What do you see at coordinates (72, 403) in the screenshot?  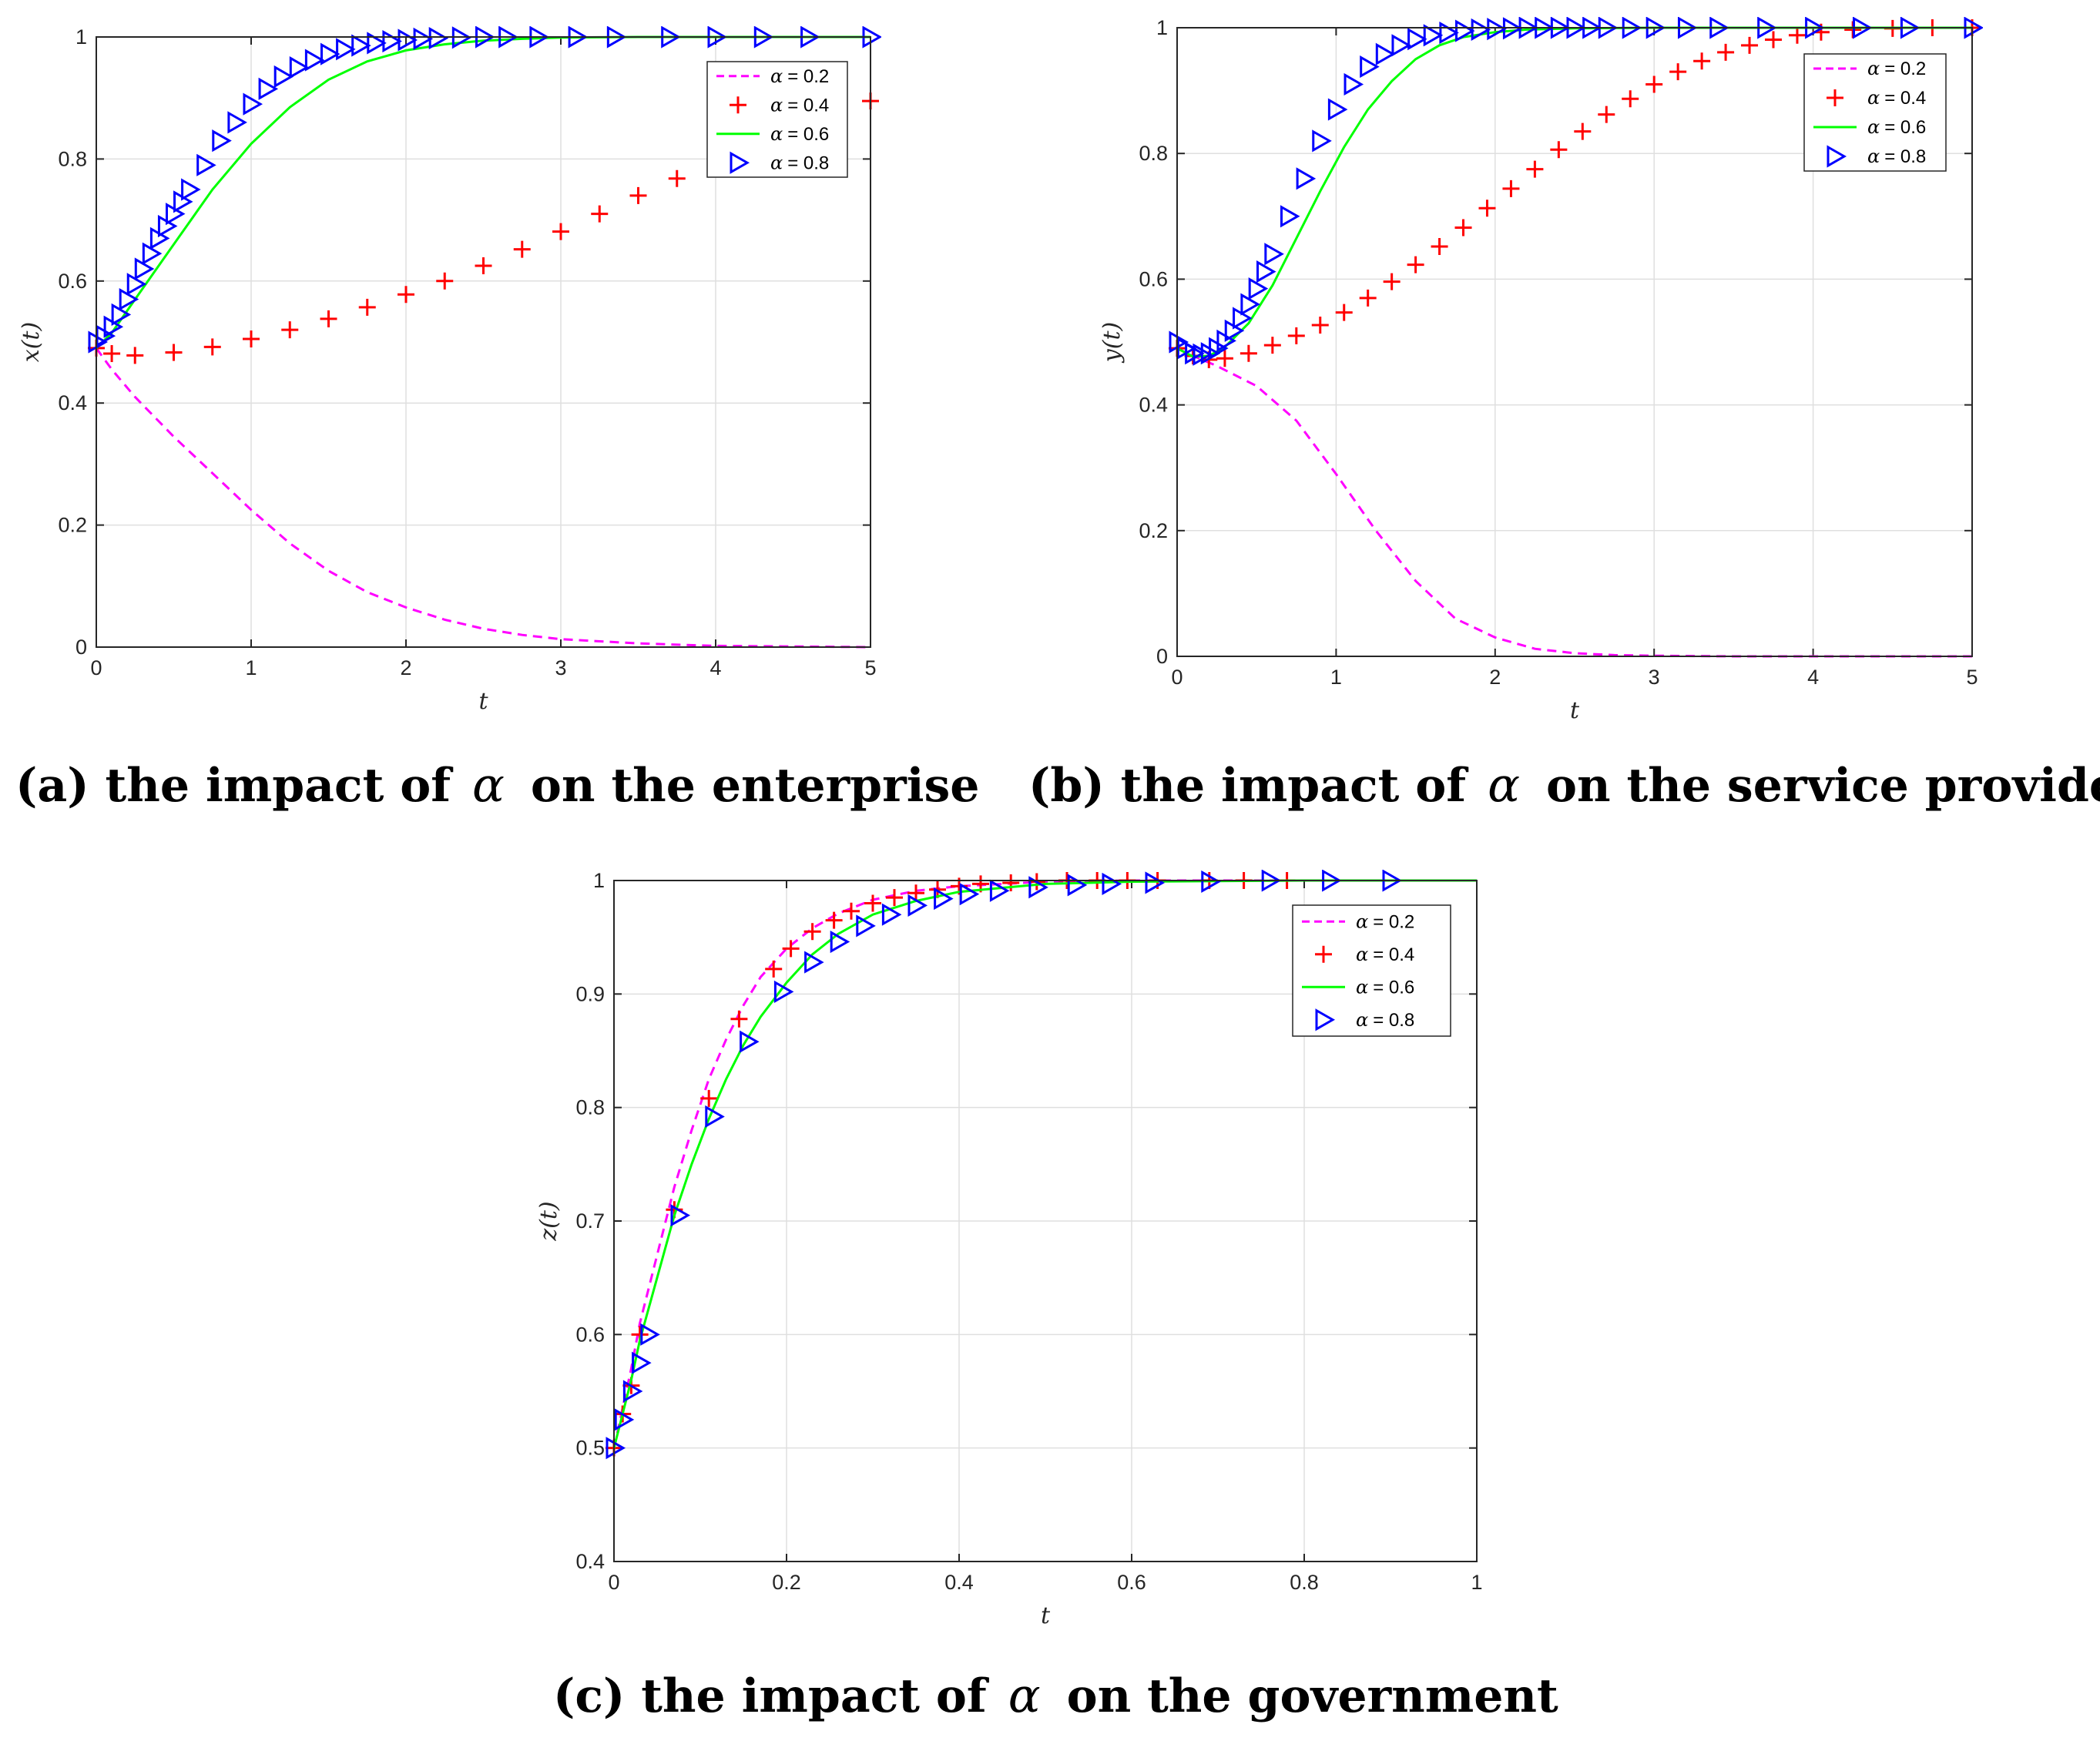 I see `y-tick-label: 0.4` at bounding box center [72, 403].